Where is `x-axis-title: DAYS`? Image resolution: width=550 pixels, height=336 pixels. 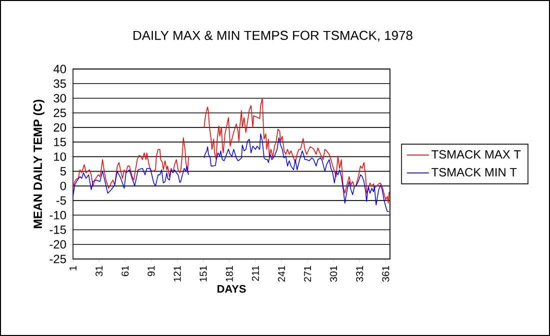
x-axis-title: DAYS is located at coordinates (232, 288).